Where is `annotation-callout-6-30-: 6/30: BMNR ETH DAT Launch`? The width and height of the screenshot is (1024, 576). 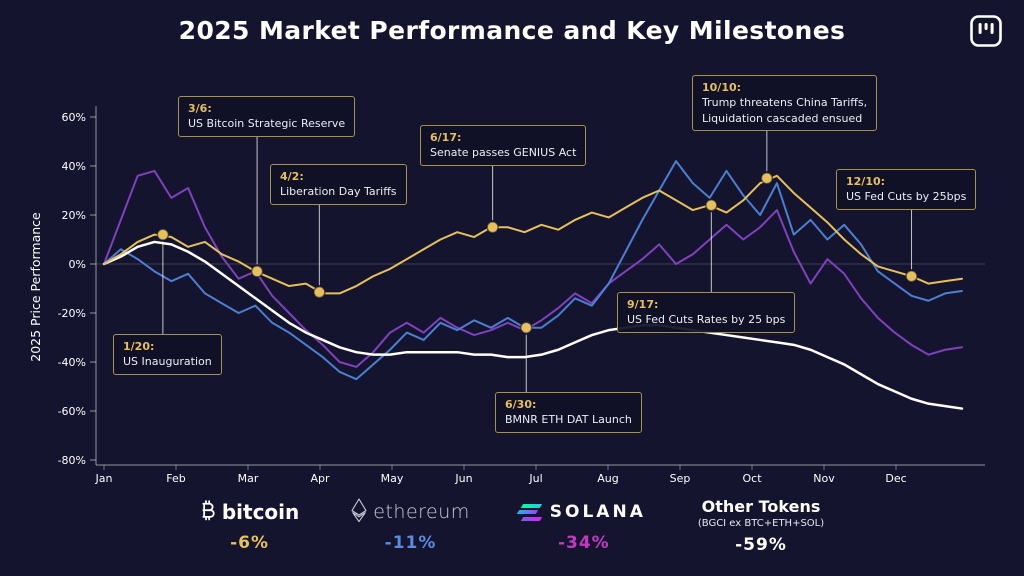
annotation-callout-6-30-: 6/30: BMNR ETH DAT Launch is located at coordinates (568, 412).